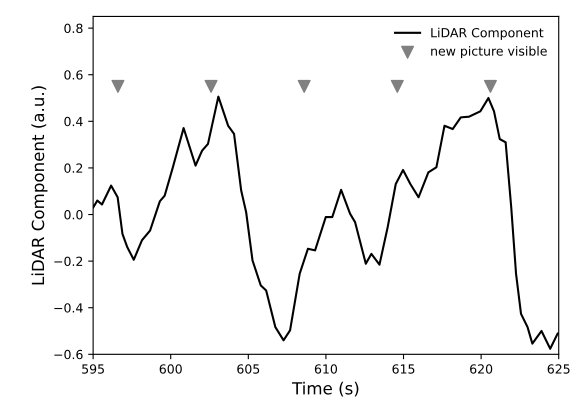  Describe the element at coordinates (68, 308) in the screenshot. I see `y-tick-label: −0.4` at that location.